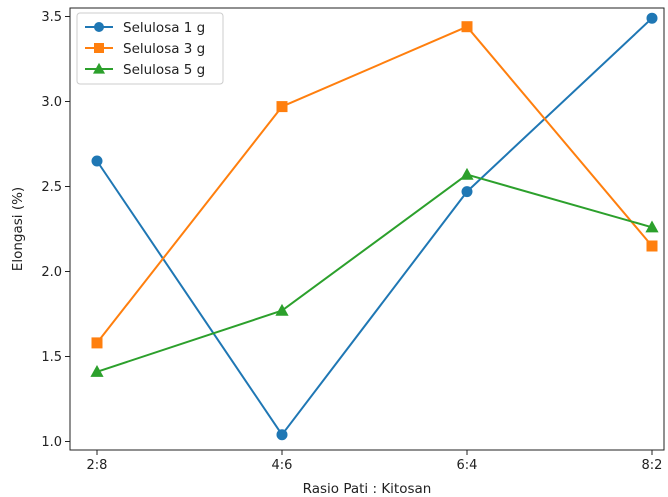 This screenshot has width=668, height=497. Describe the element at coordinates (51, 102) in the screenshot. I see `y-tick-label: 3.0` at that location.